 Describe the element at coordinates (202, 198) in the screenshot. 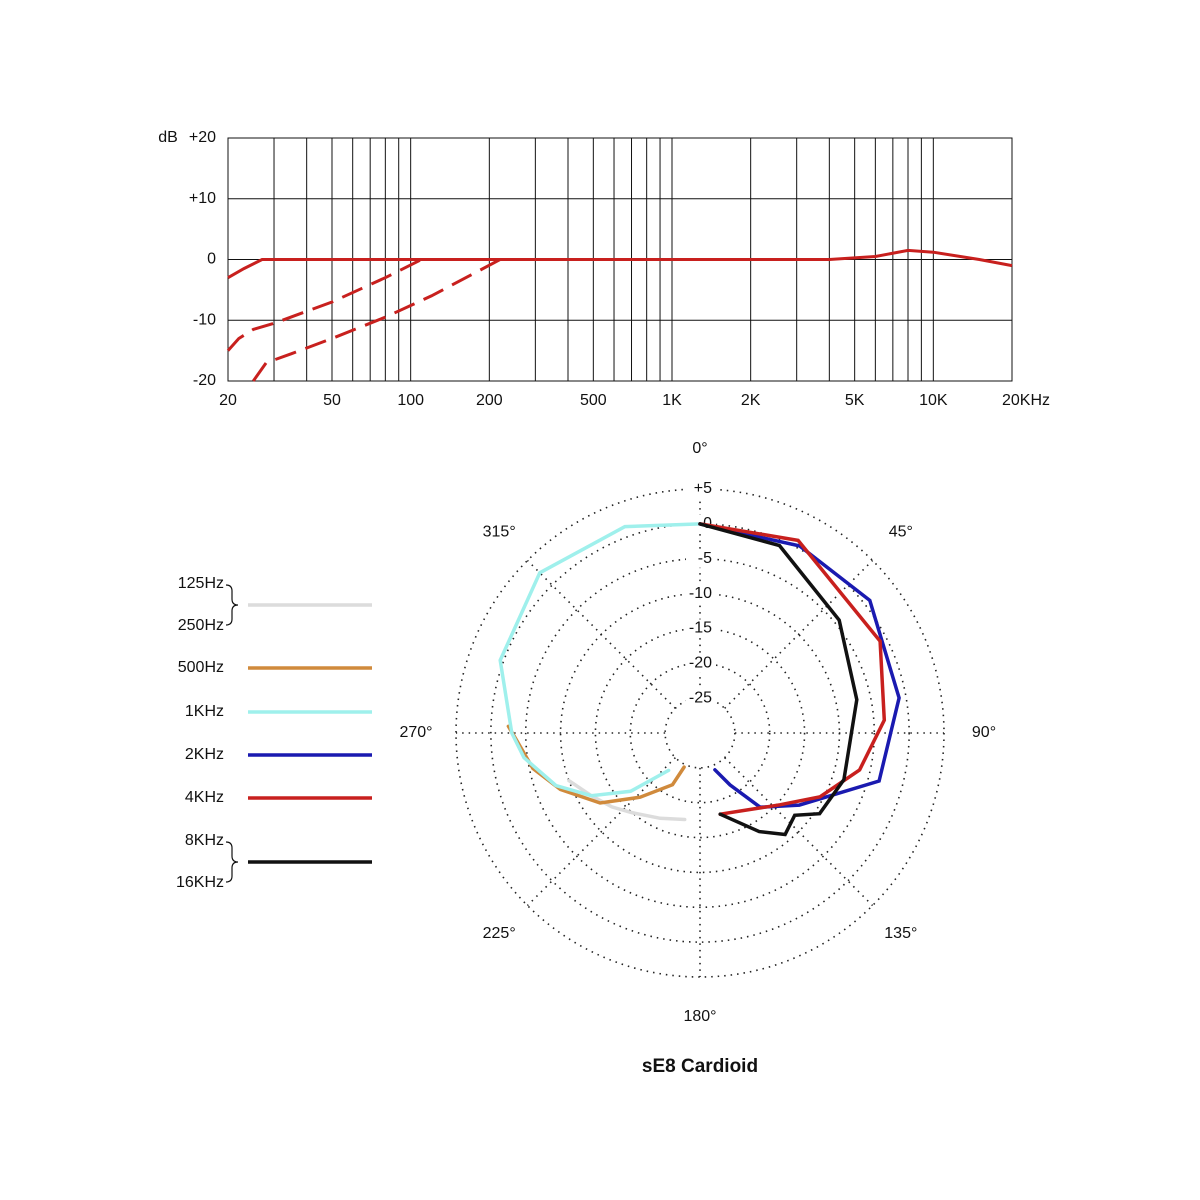

I see `y-tick-label: +10` at that location.